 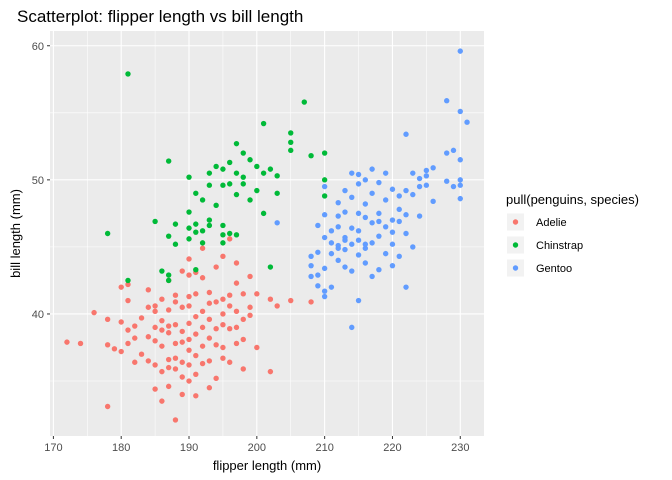 I want to click on y-axis-ticks: 40 50 60, so click(x=41, y=181).